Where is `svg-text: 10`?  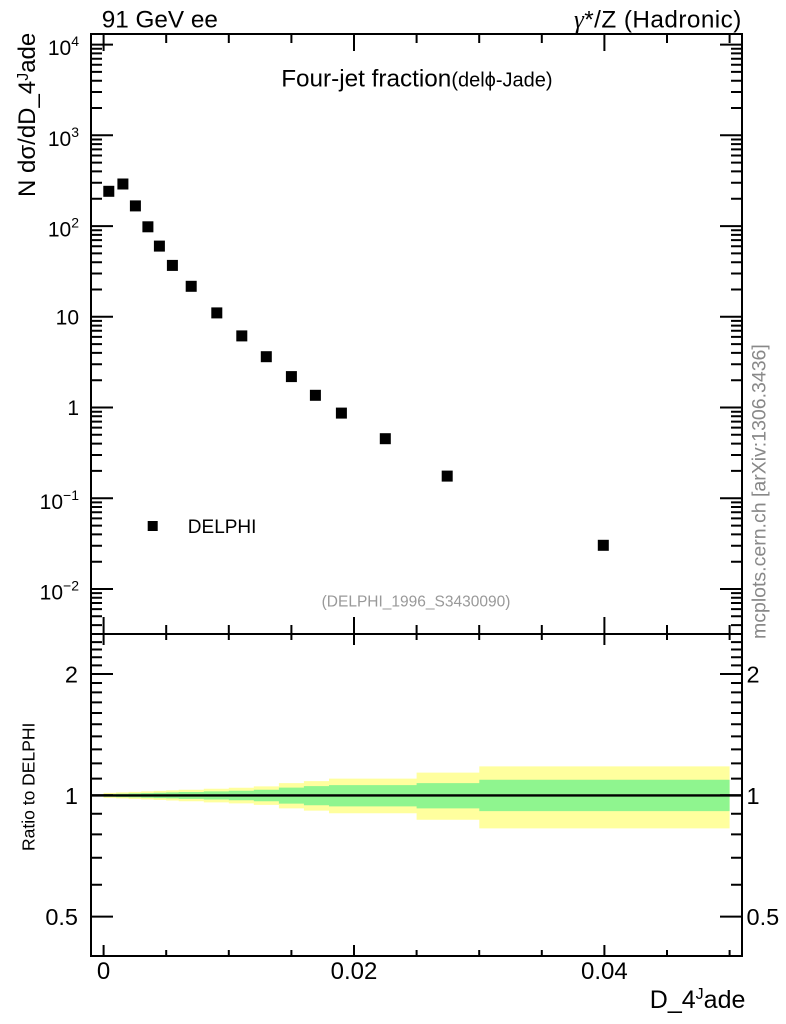 svg-text: 10 is located at coordinates (67, 317).